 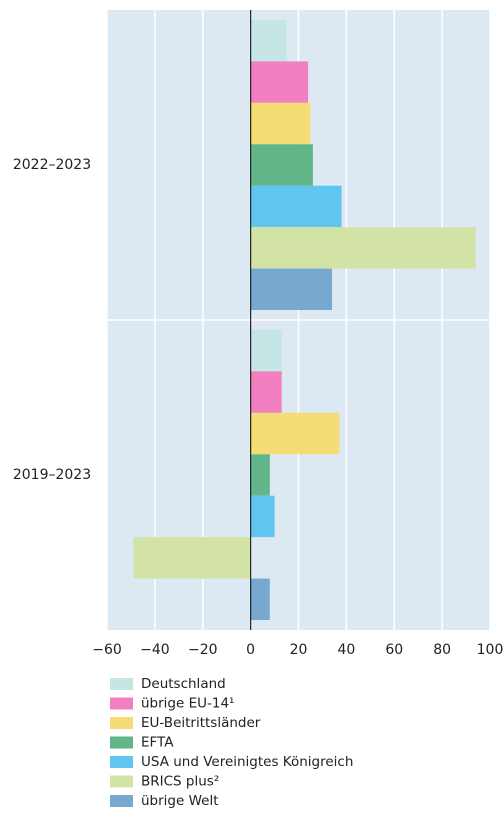 I want to click on legend-label: USA und Vereinigtes Königreich, so click(x=247, y=762).